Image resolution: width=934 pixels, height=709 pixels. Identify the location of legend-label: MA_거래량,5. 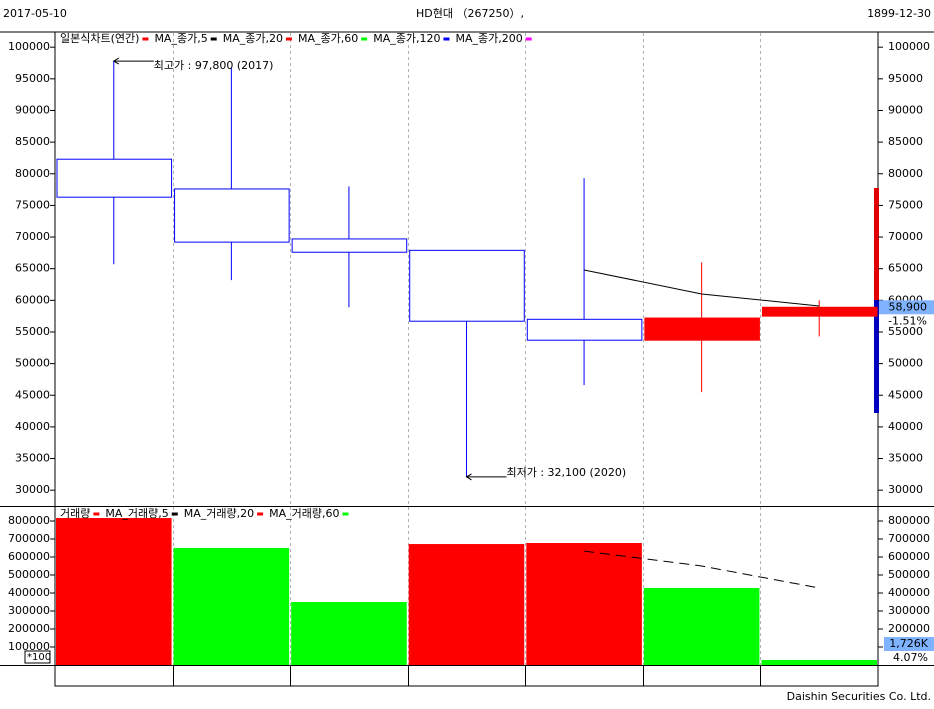
(136, 513).